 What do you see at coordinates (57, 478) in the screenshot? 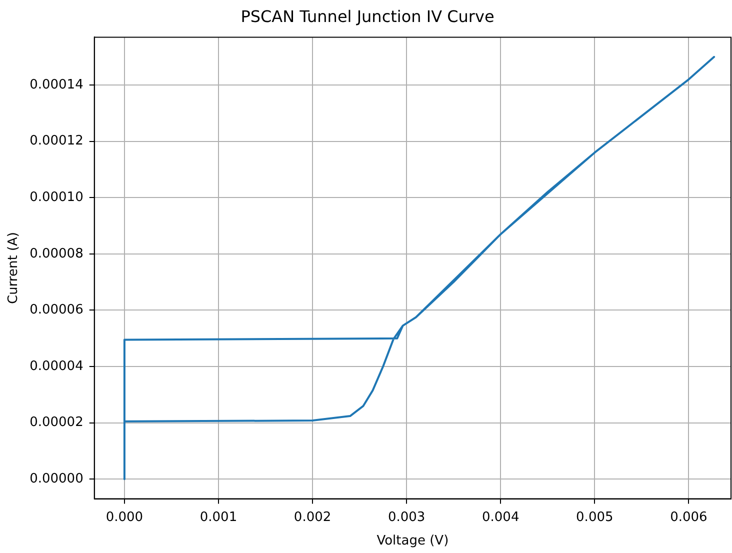
I see `y-tick-label: 0.00000` at bounding box center [57, 478].